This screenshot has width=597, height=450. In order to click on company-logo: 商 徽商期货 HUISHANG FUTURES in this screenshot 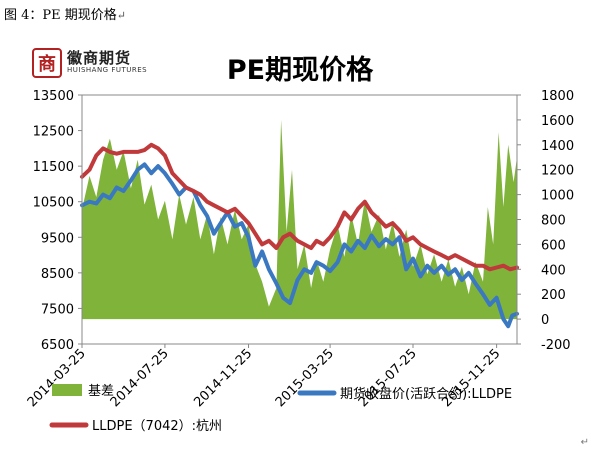, I will do `click(89, 63)`.